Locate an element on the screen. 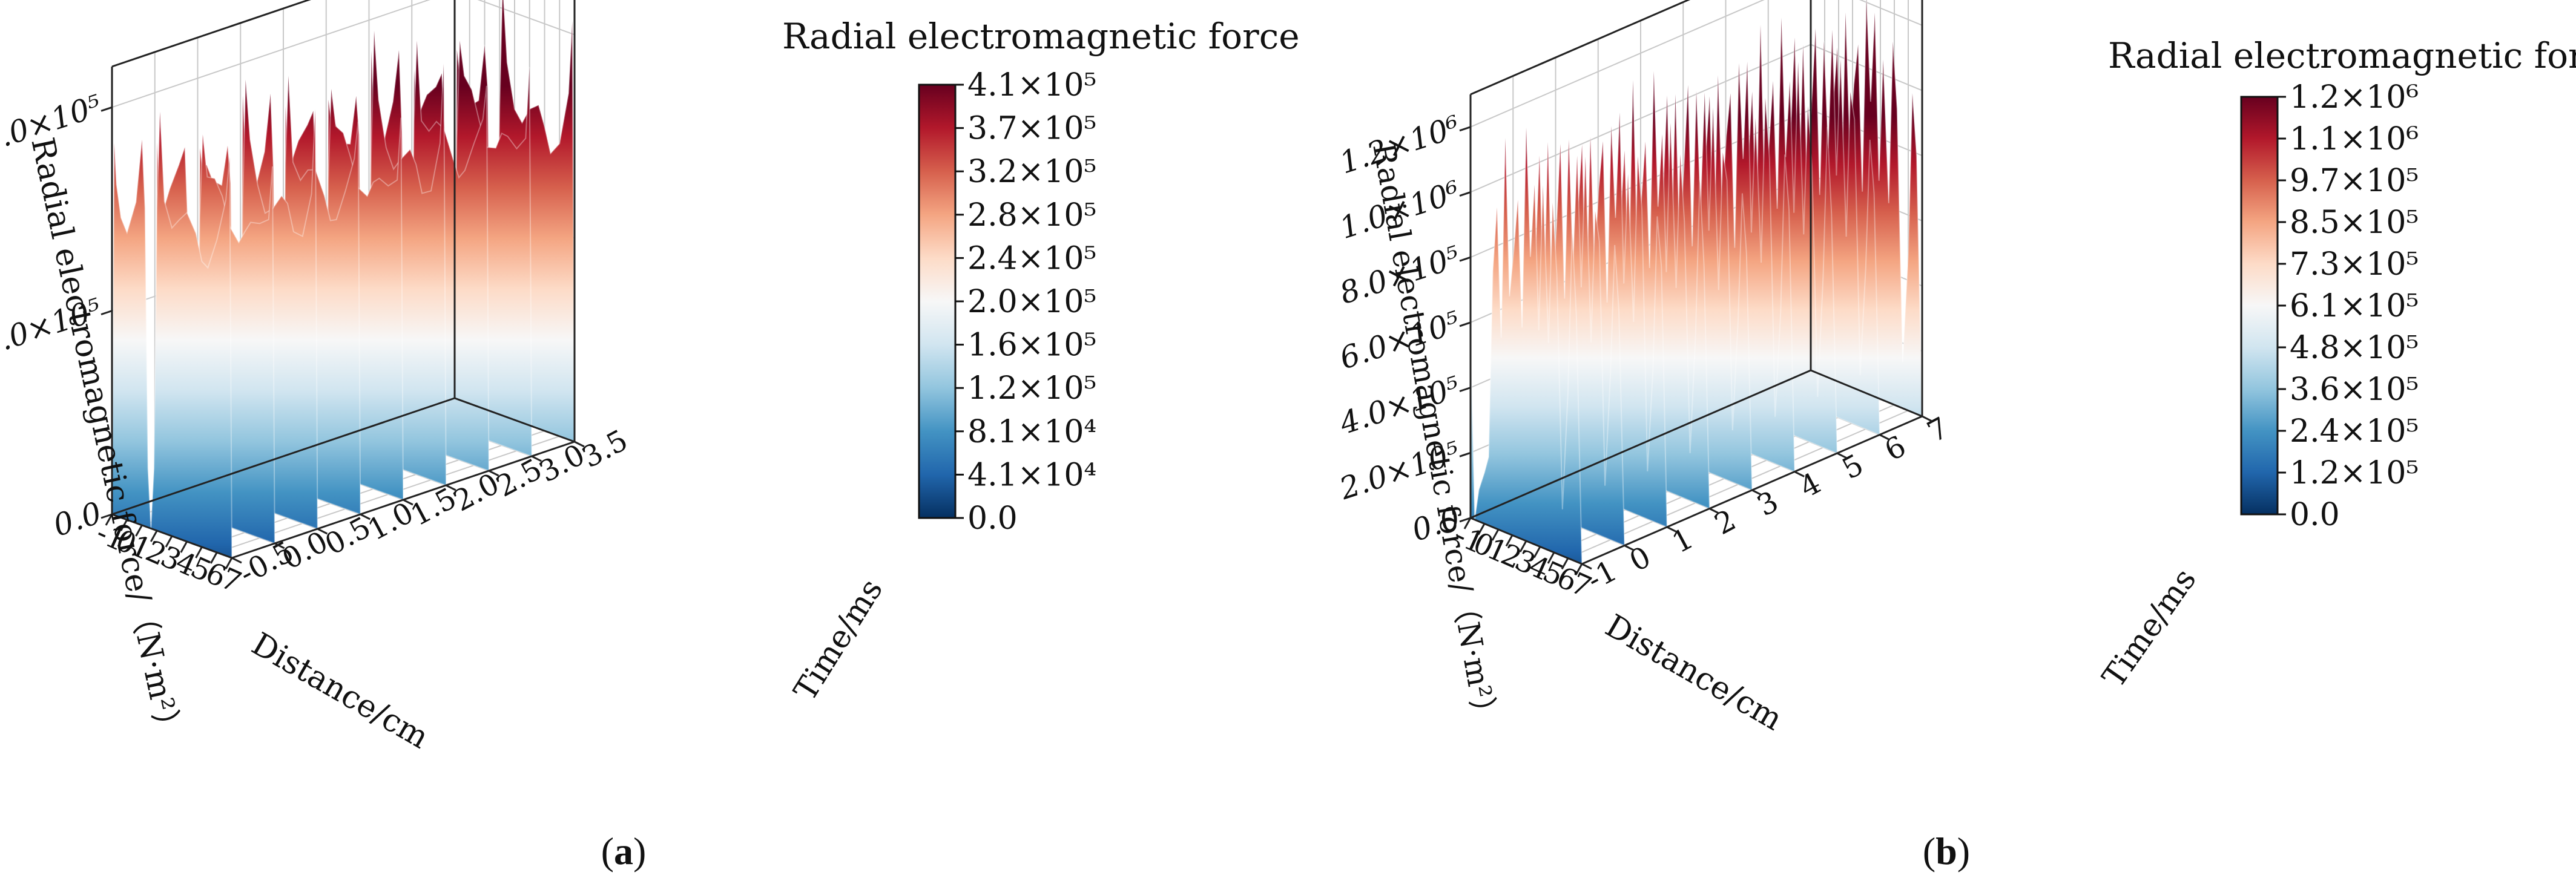 The height and width of the screenshot is (878, 2576). colorbar-tick-label: 2.8×10⁵ is located at coordinates (1031, 215).